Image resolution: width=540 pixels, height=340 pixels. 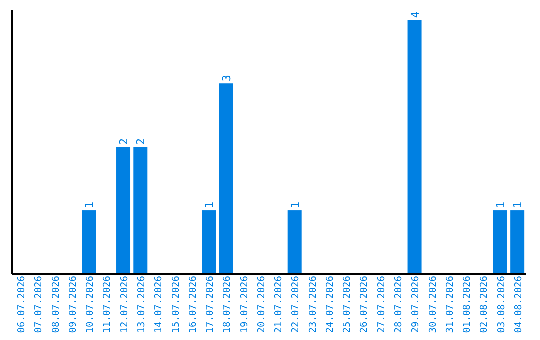 I want to click on x-tick-label: 21.07.2026, so click(x=279, y=305).